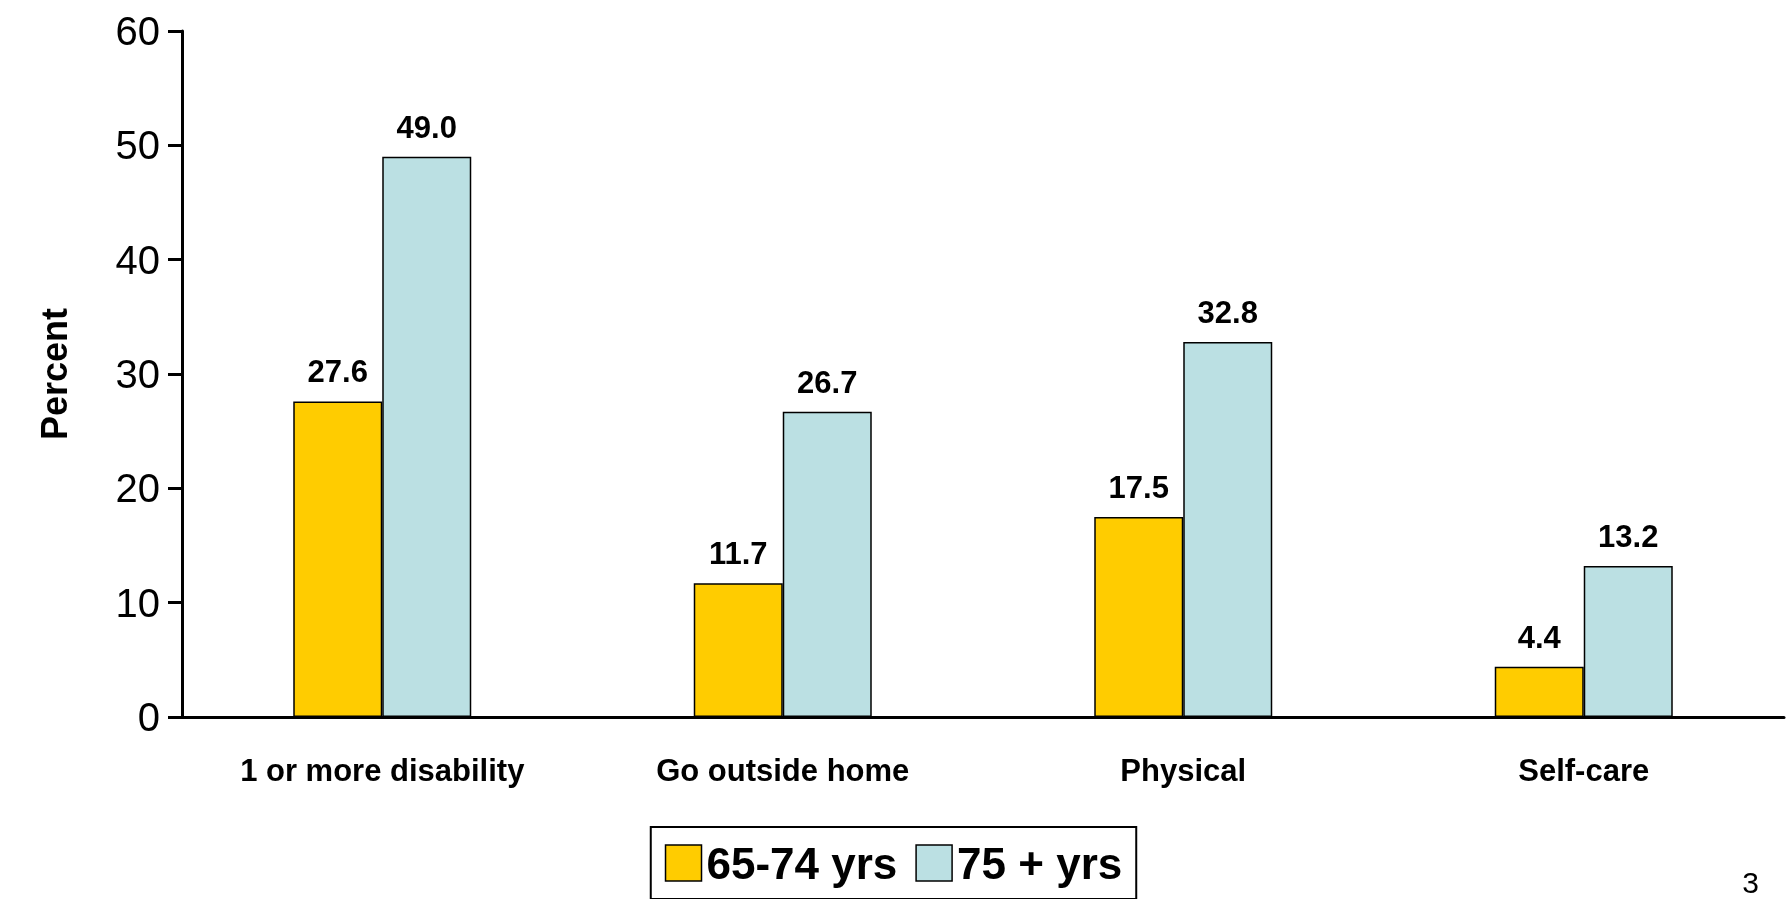 Image resolution: width=1787 pixels, height=899 pixels. Describe the element at coordinates (827, 382) in the screenshot. I see `data-label: 26.7` at that location.